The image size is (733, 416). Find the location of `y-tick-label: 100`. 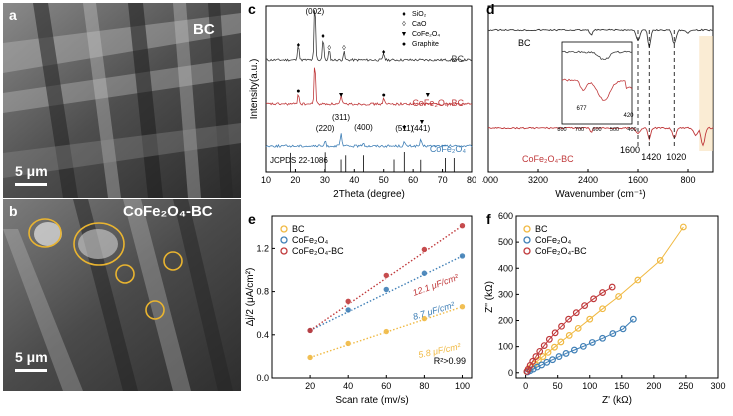

y-tick-label: 100 is located at coordinates (505, 347).